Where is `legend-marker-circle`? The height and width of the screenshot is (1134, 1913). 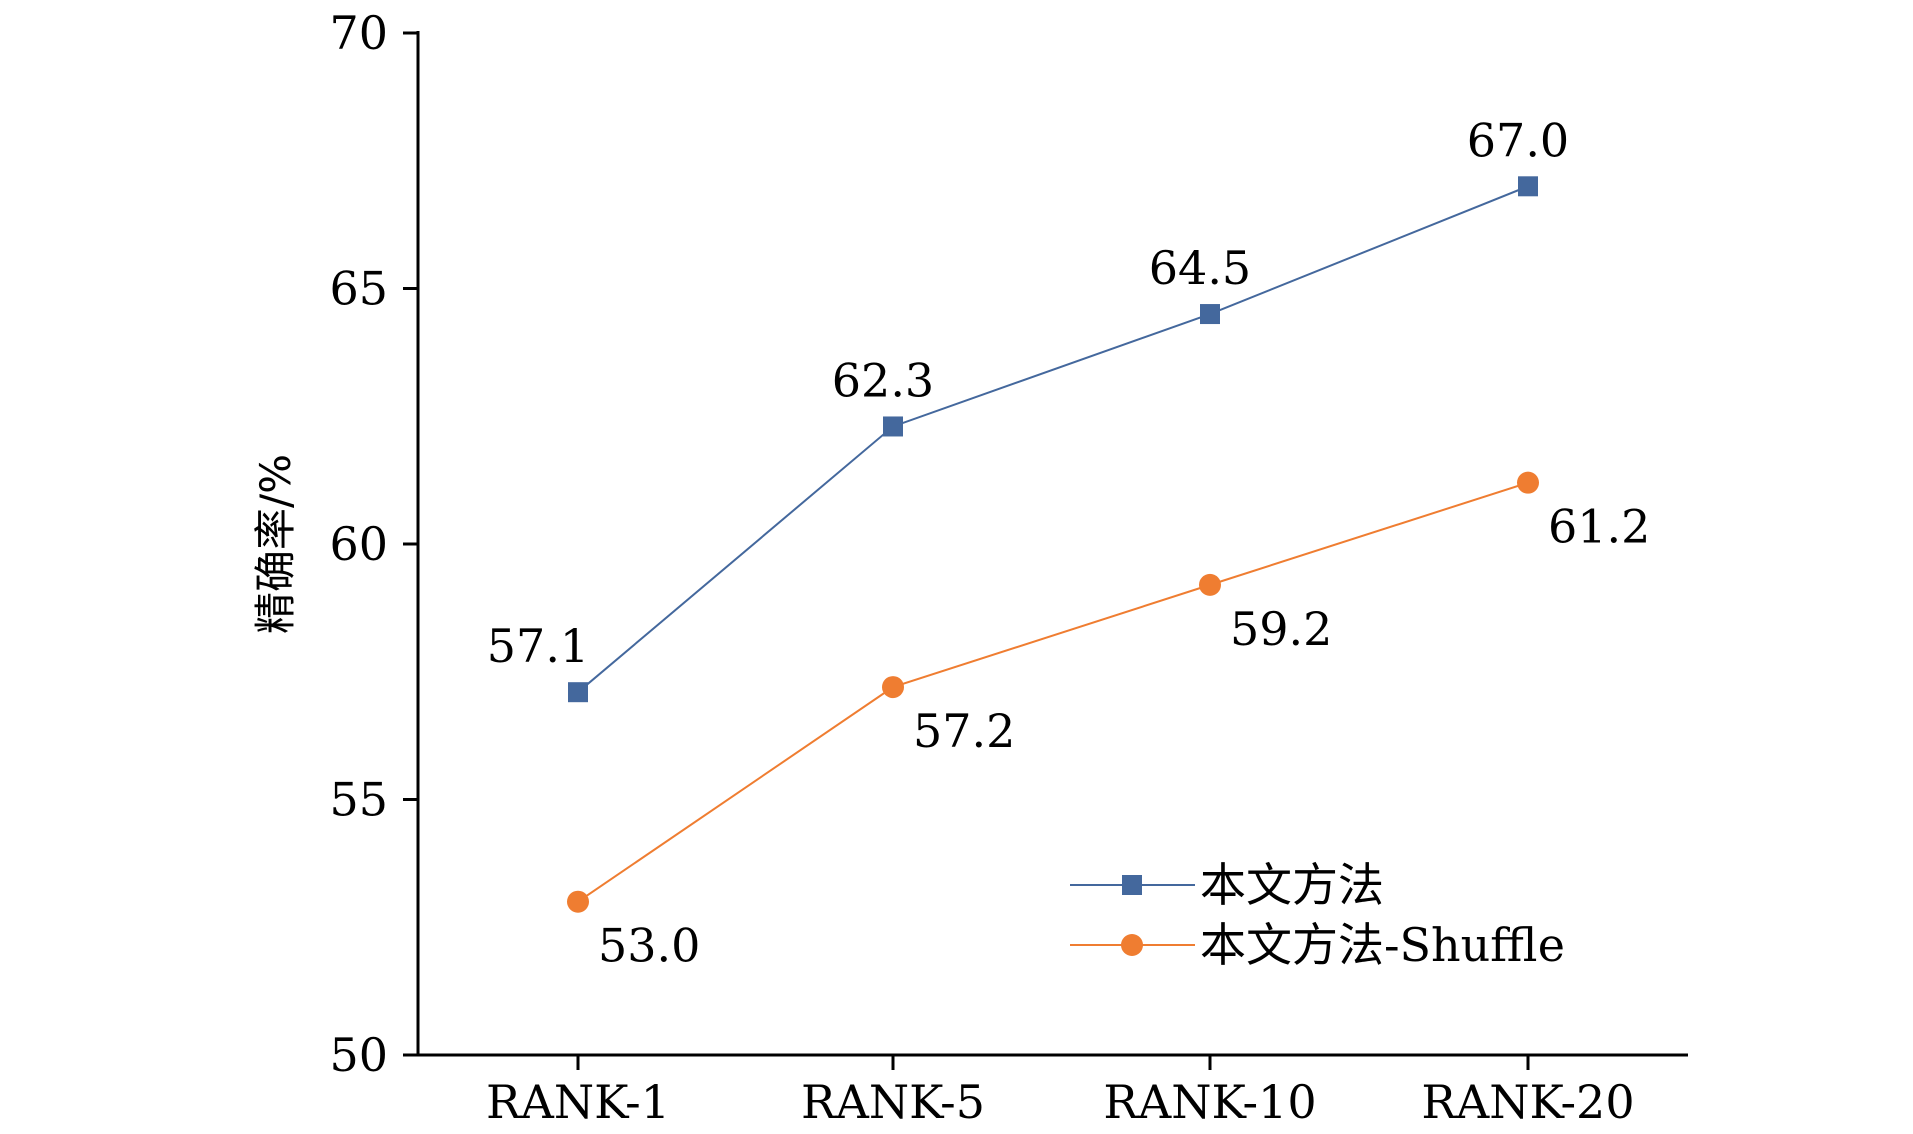
legend-marker-circle is located at coordinates (1132, 945).